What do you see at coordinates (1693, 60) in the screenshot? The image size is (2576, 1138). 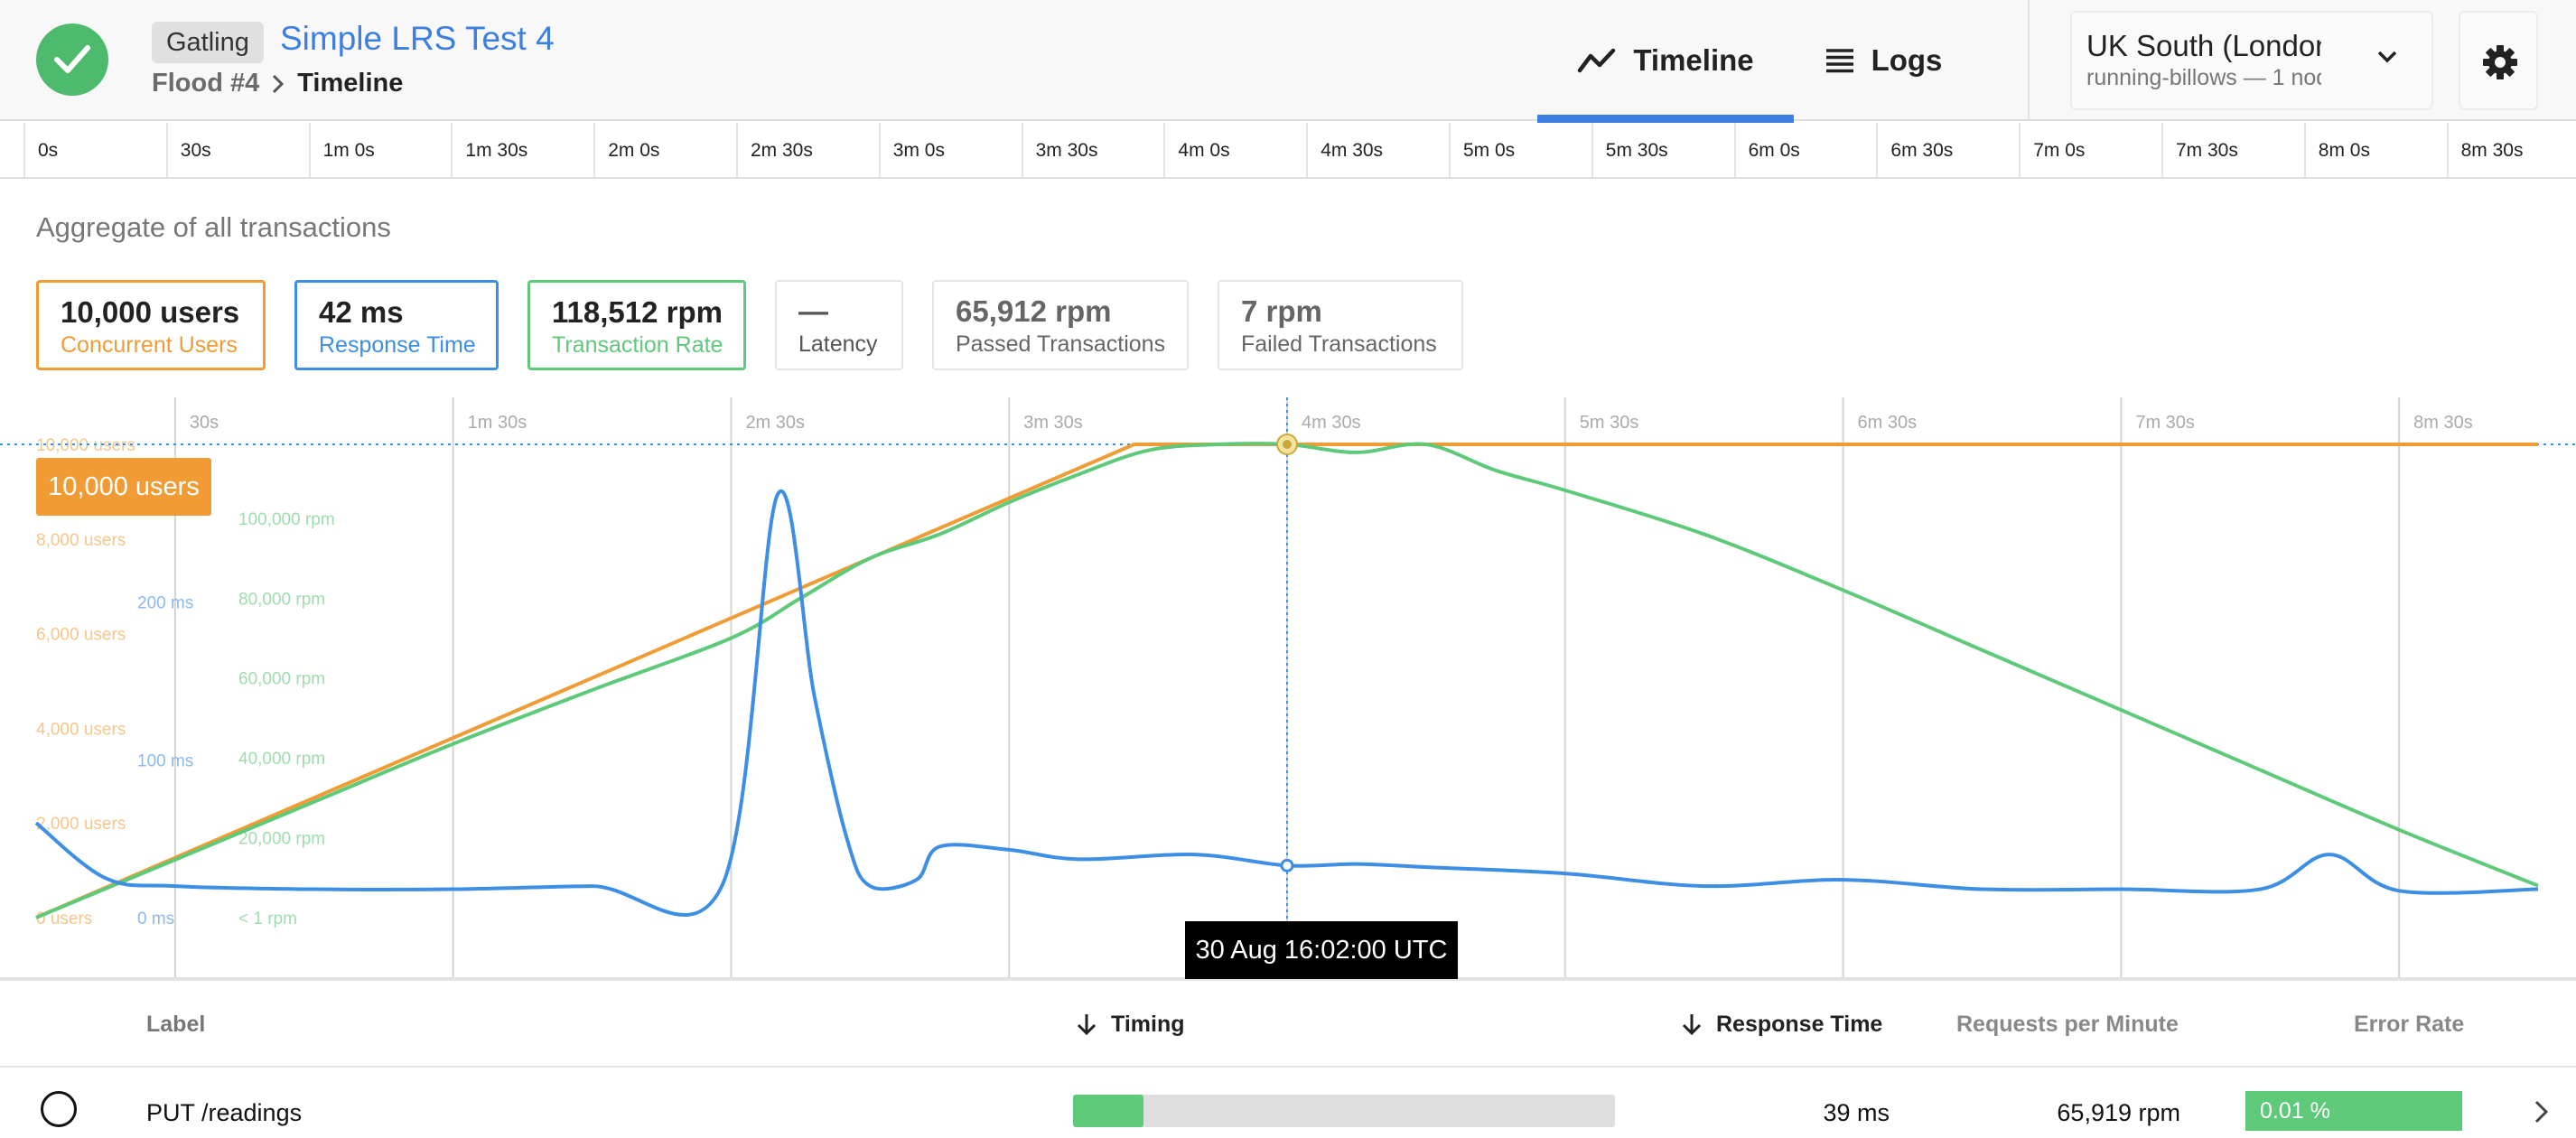 I see `tab-timeline-label: Timeline` at bounding box center [1693, 60].